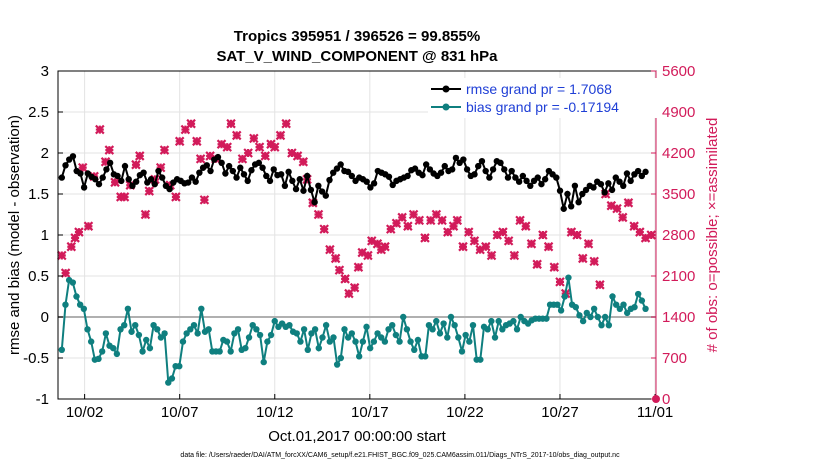 This screenshot has width=830, height=470. I want to click on x-tick-label: 10/17, so click(370, 412).